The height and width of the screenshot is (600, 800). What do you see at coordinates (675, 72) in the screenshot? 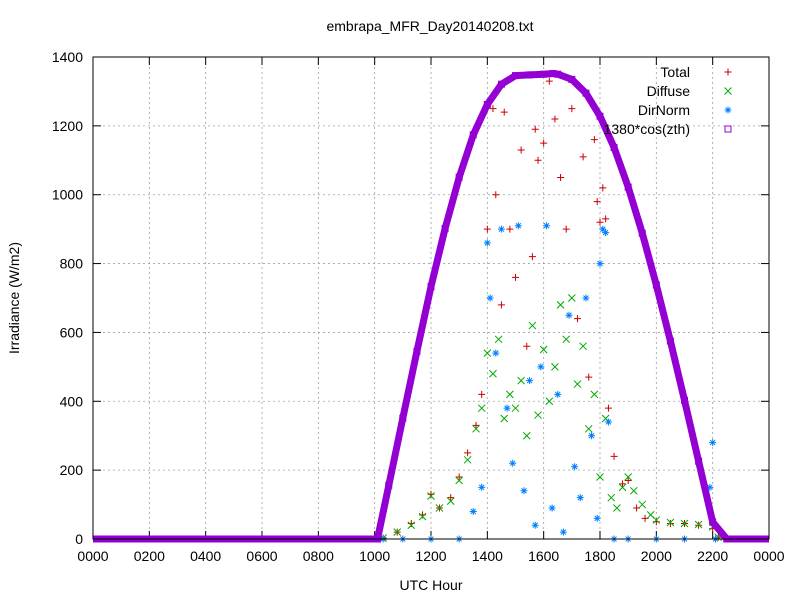
I see `legend-label: Total` at bounding box center [675, 72].